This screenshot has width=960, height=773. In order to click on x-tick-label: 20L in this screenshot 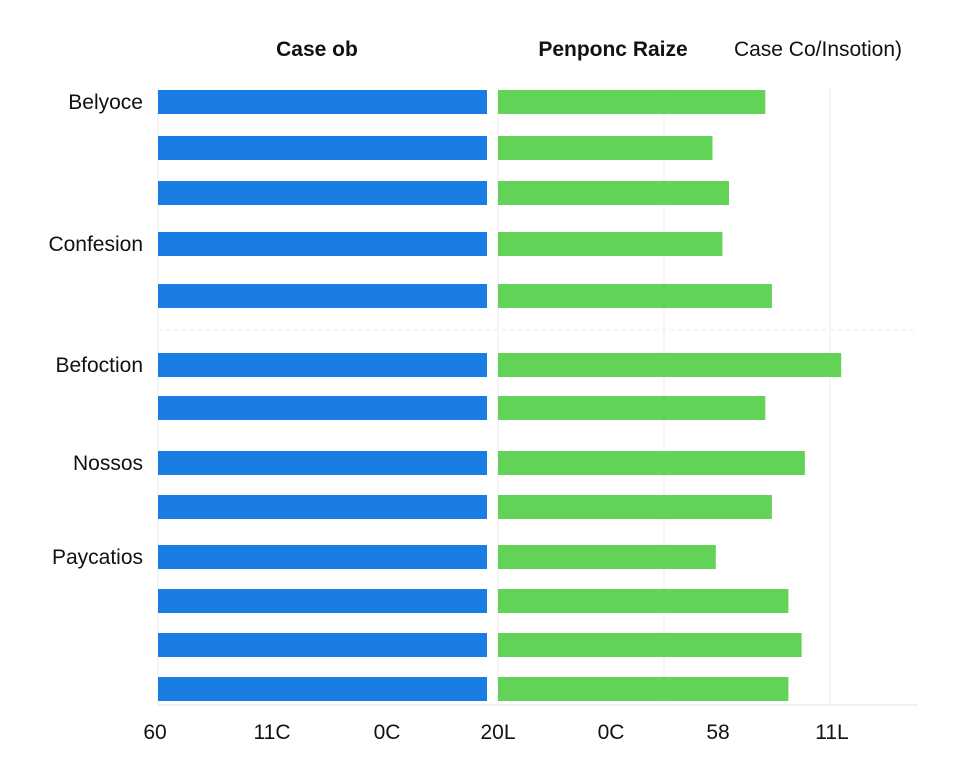, I will do `click(497, 732)`.